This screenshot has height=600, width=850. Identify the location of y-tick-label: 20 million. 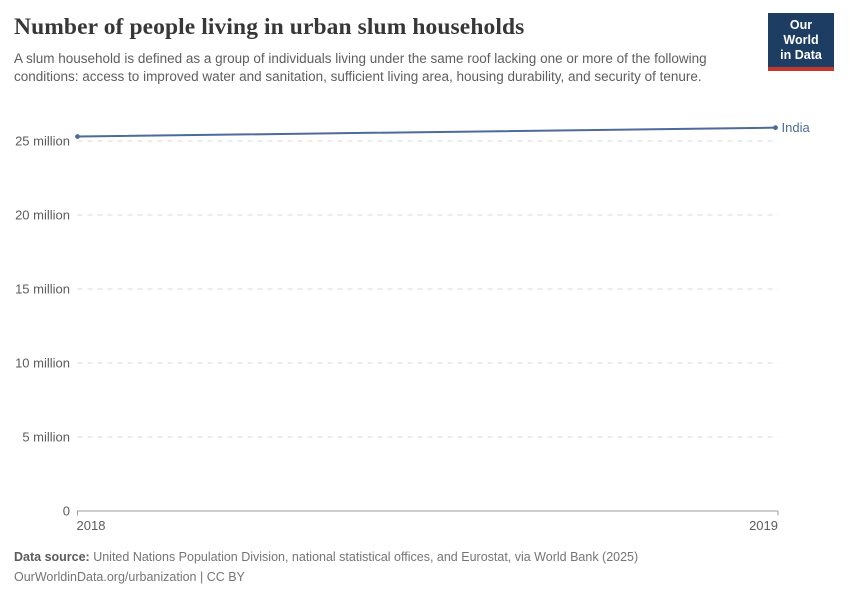
(42, 215).